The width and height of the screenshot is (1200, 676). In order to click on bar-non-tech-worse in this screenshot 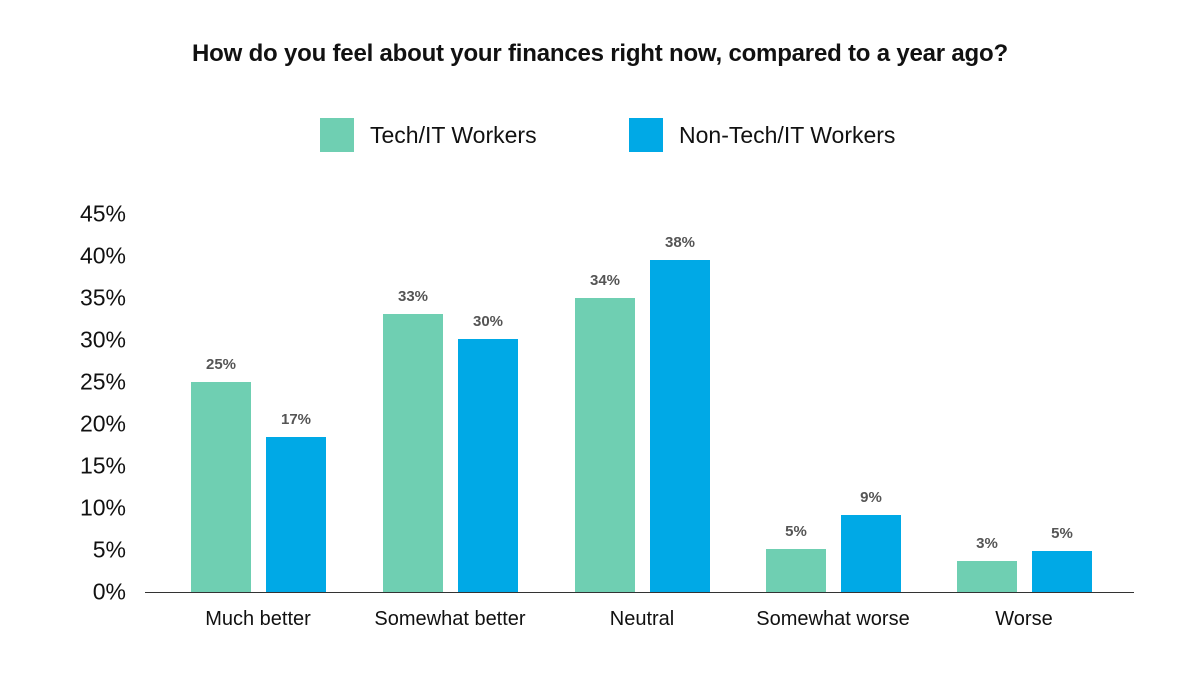, I will do `click(1062, 571)`.